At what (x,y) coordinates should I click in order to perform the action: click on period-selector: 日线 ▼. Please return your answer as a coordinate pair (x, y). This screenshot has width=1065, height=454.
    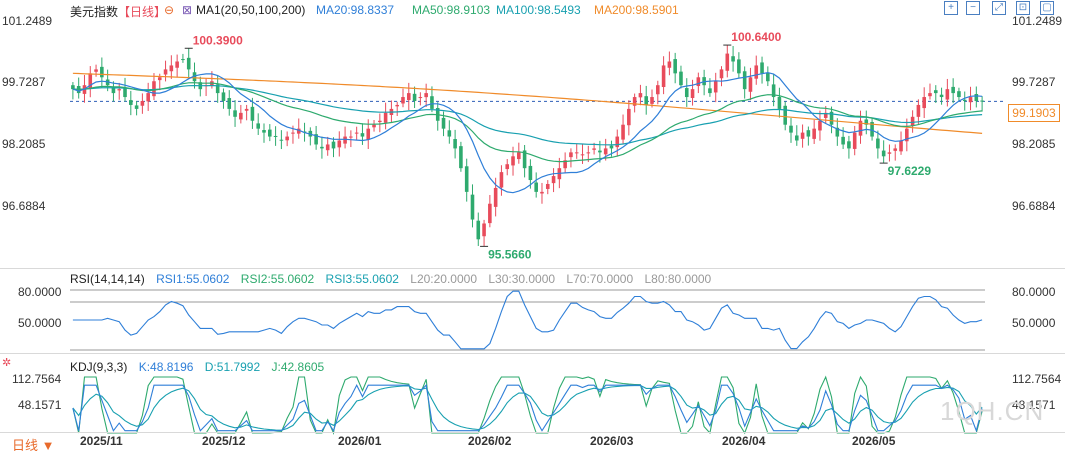
    Looking at the image, I should click on (33, 444).